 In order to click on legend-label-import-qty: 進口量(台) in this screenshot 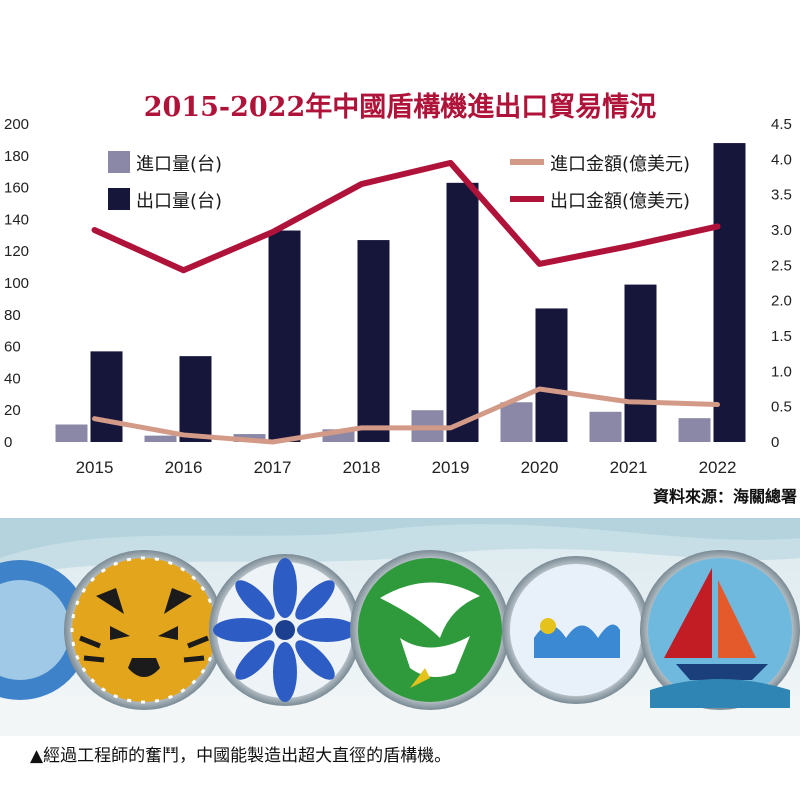, I will do `click(179, 164)`.